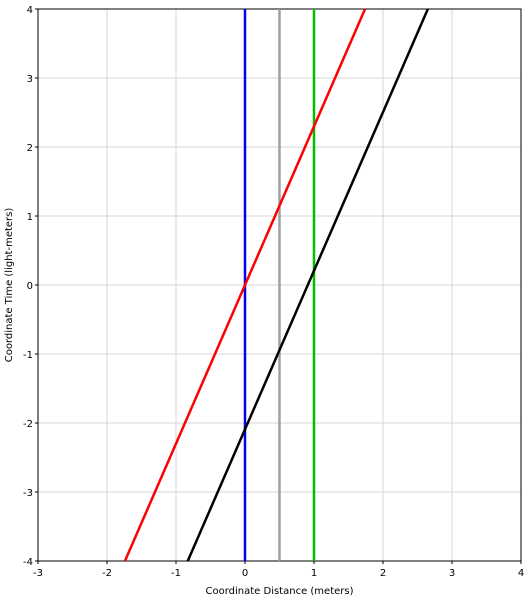 The width and height of the screenshot is (532, 600). What do you see at coordinates (452, 573) in the screenshot?
I see `x-tick-label: 3` at bounding box center [452, 573].